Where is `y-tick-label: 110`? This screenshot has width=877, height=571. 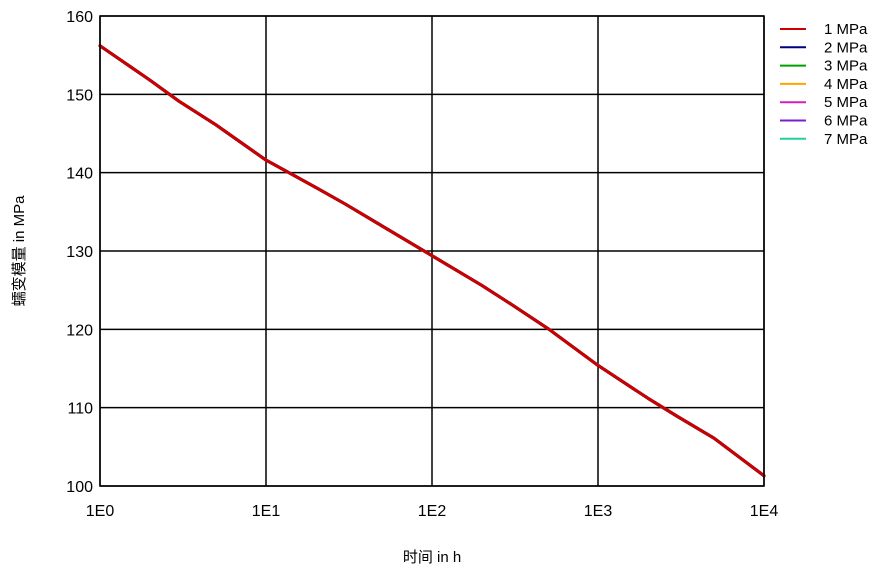
y-tick-label: 110 is located at coordinates (80, 409).